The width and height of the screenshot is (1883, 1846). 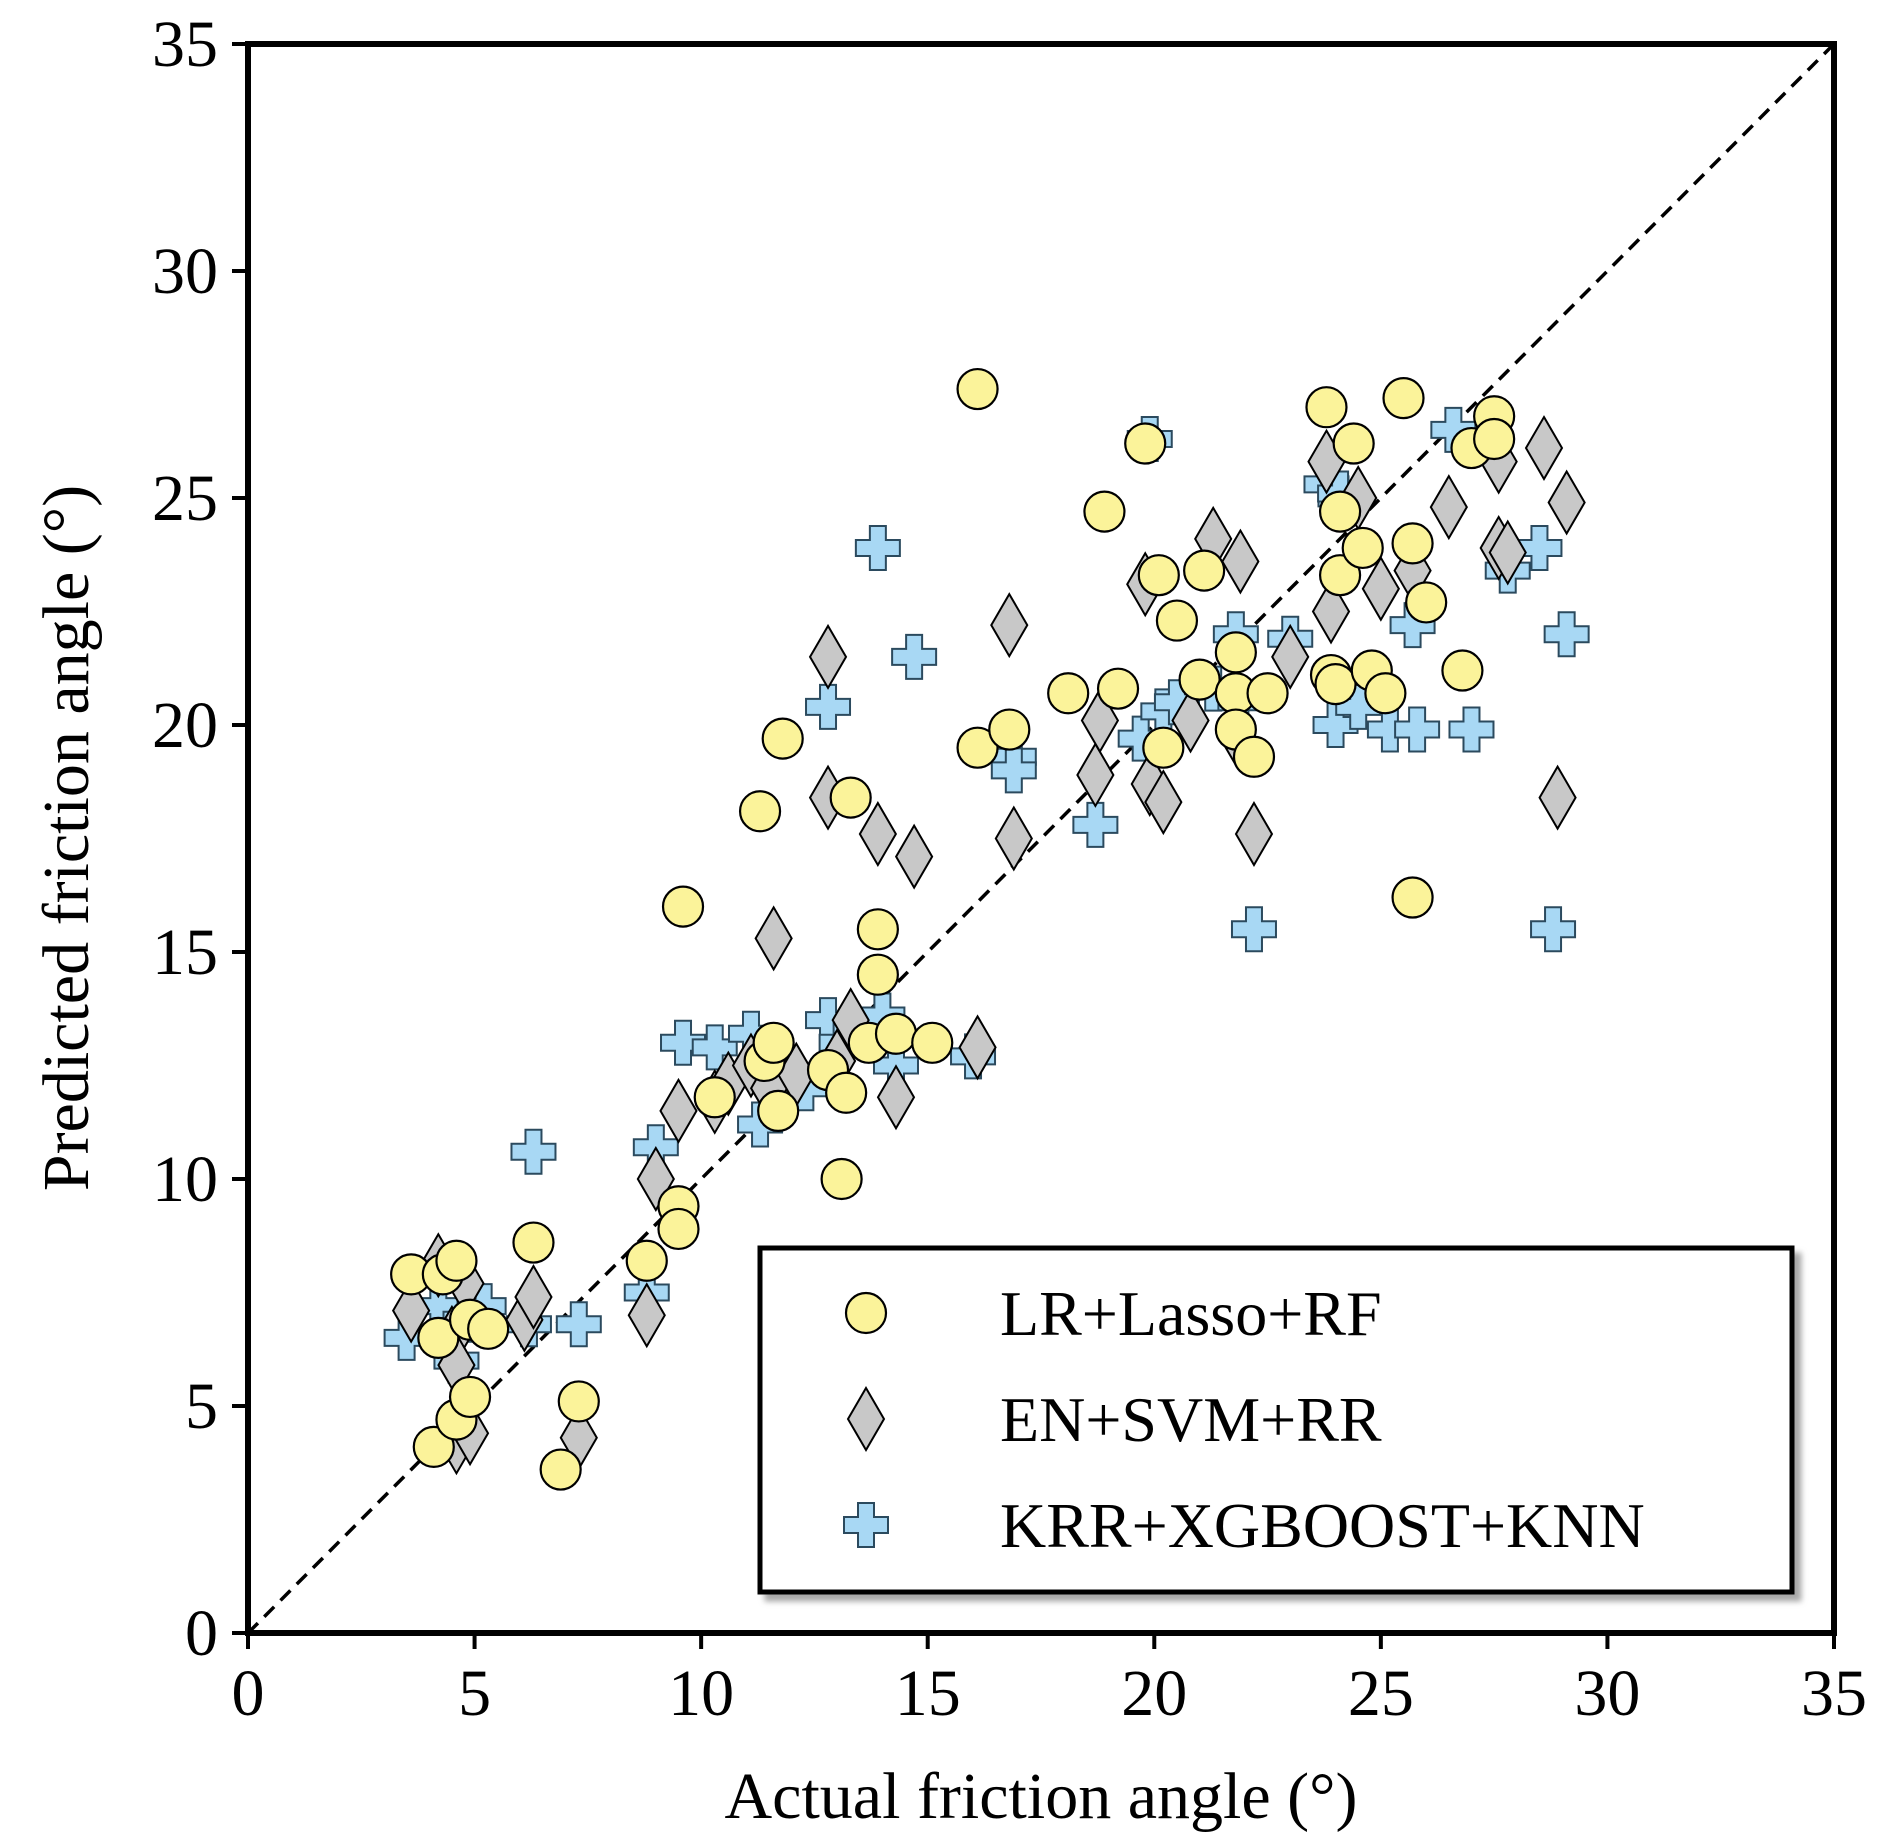 What do you see at coordinates (1381, 1693) in the screenshot?
I see `x-tick-label: 25` at bounding box center [1381, 1693].